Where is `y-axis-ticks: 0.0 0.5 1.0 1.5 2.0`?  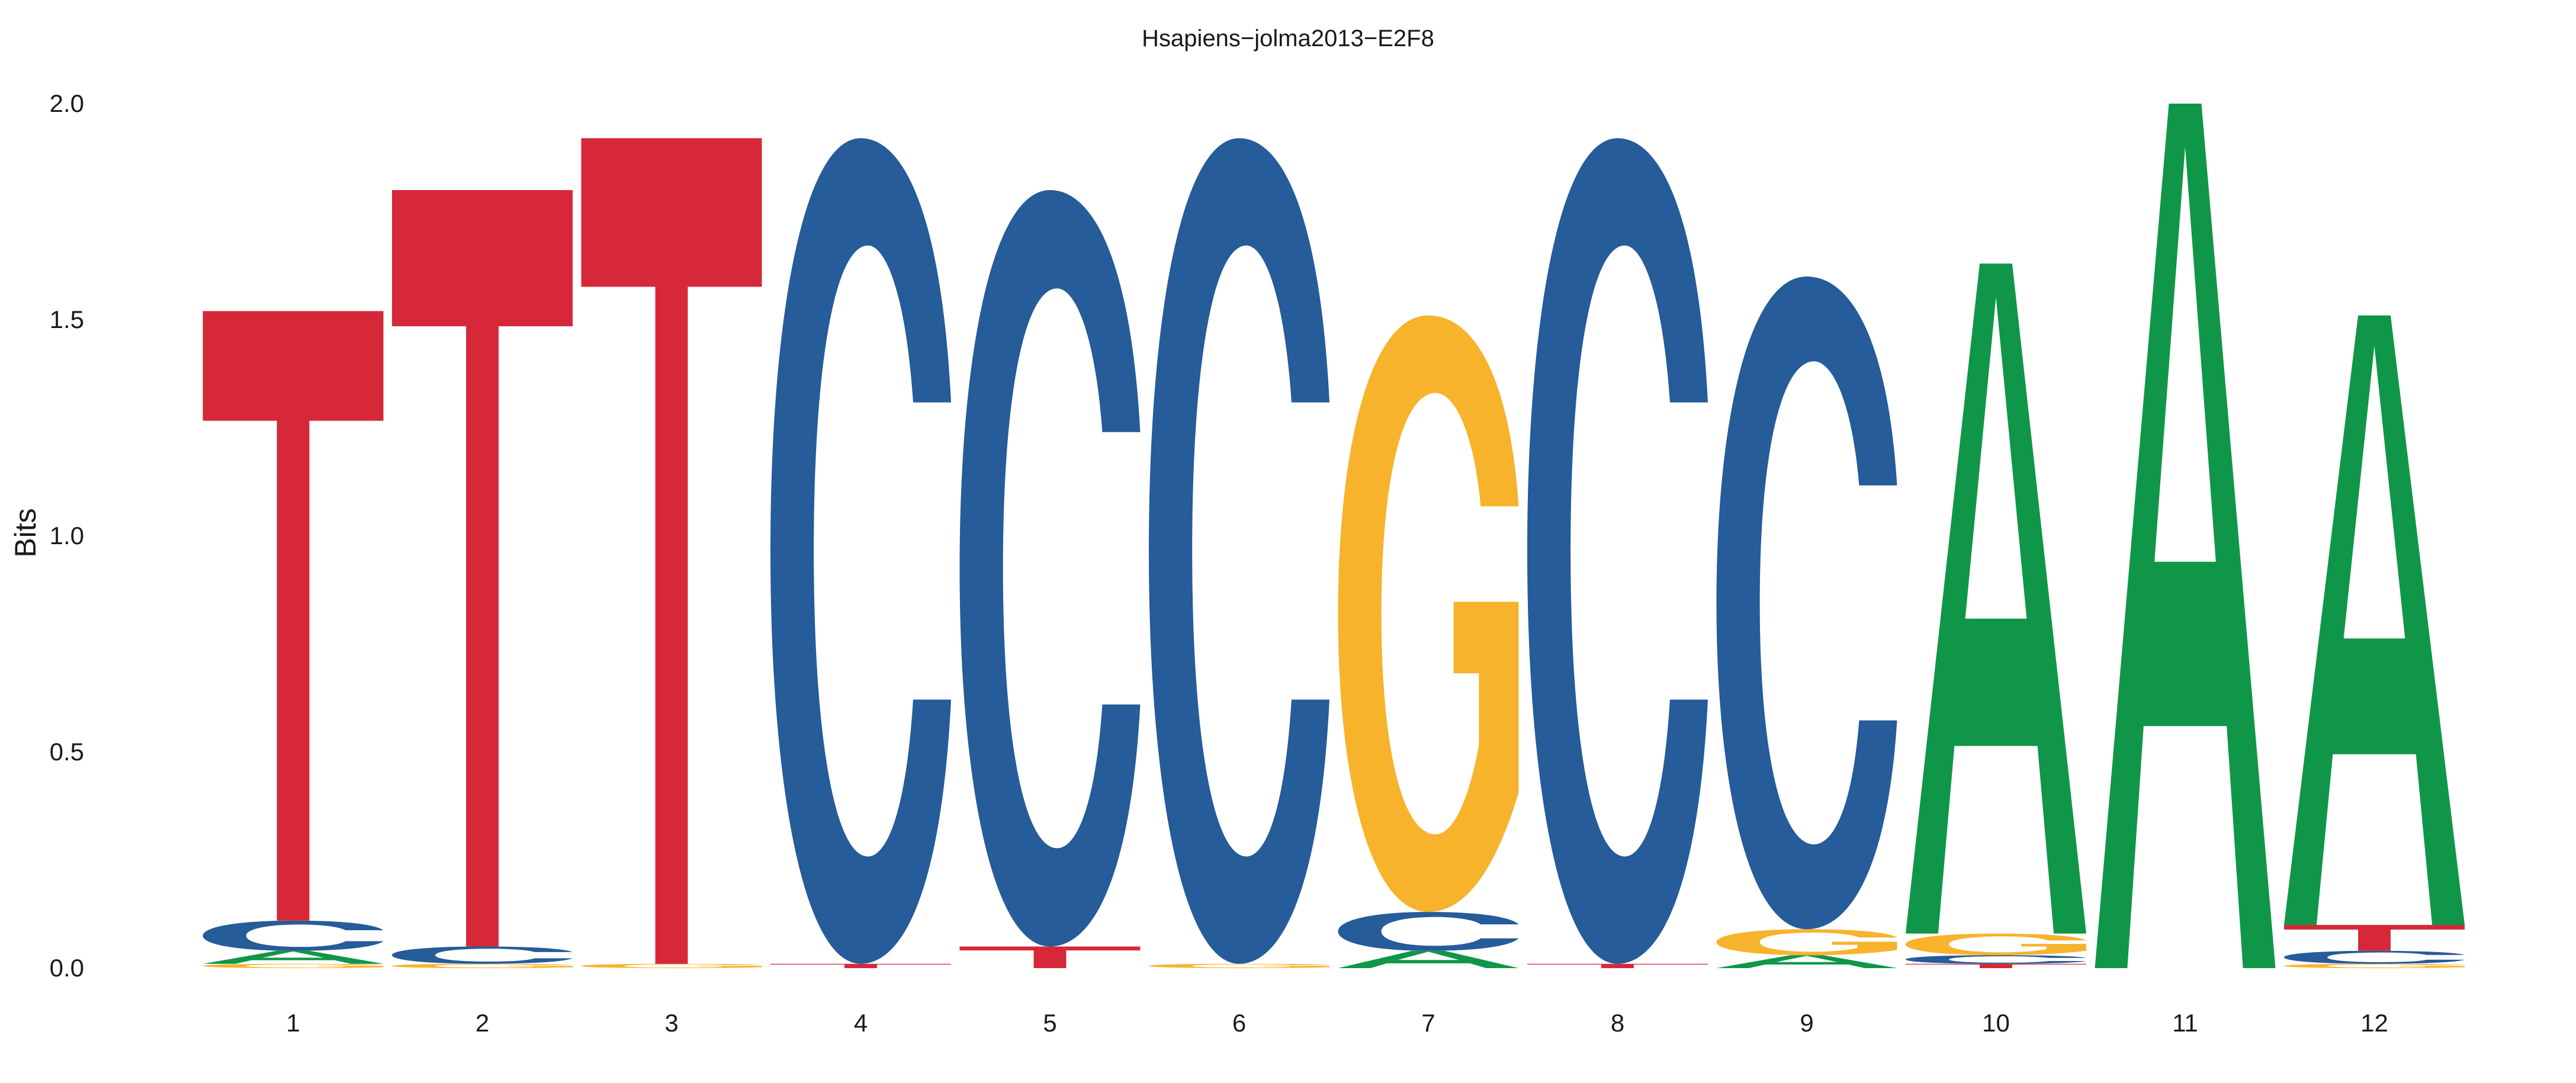 y-axis-ticks: 0.0 0.5 1.0 1.5 2.0 is located at coordinates (67, 536).